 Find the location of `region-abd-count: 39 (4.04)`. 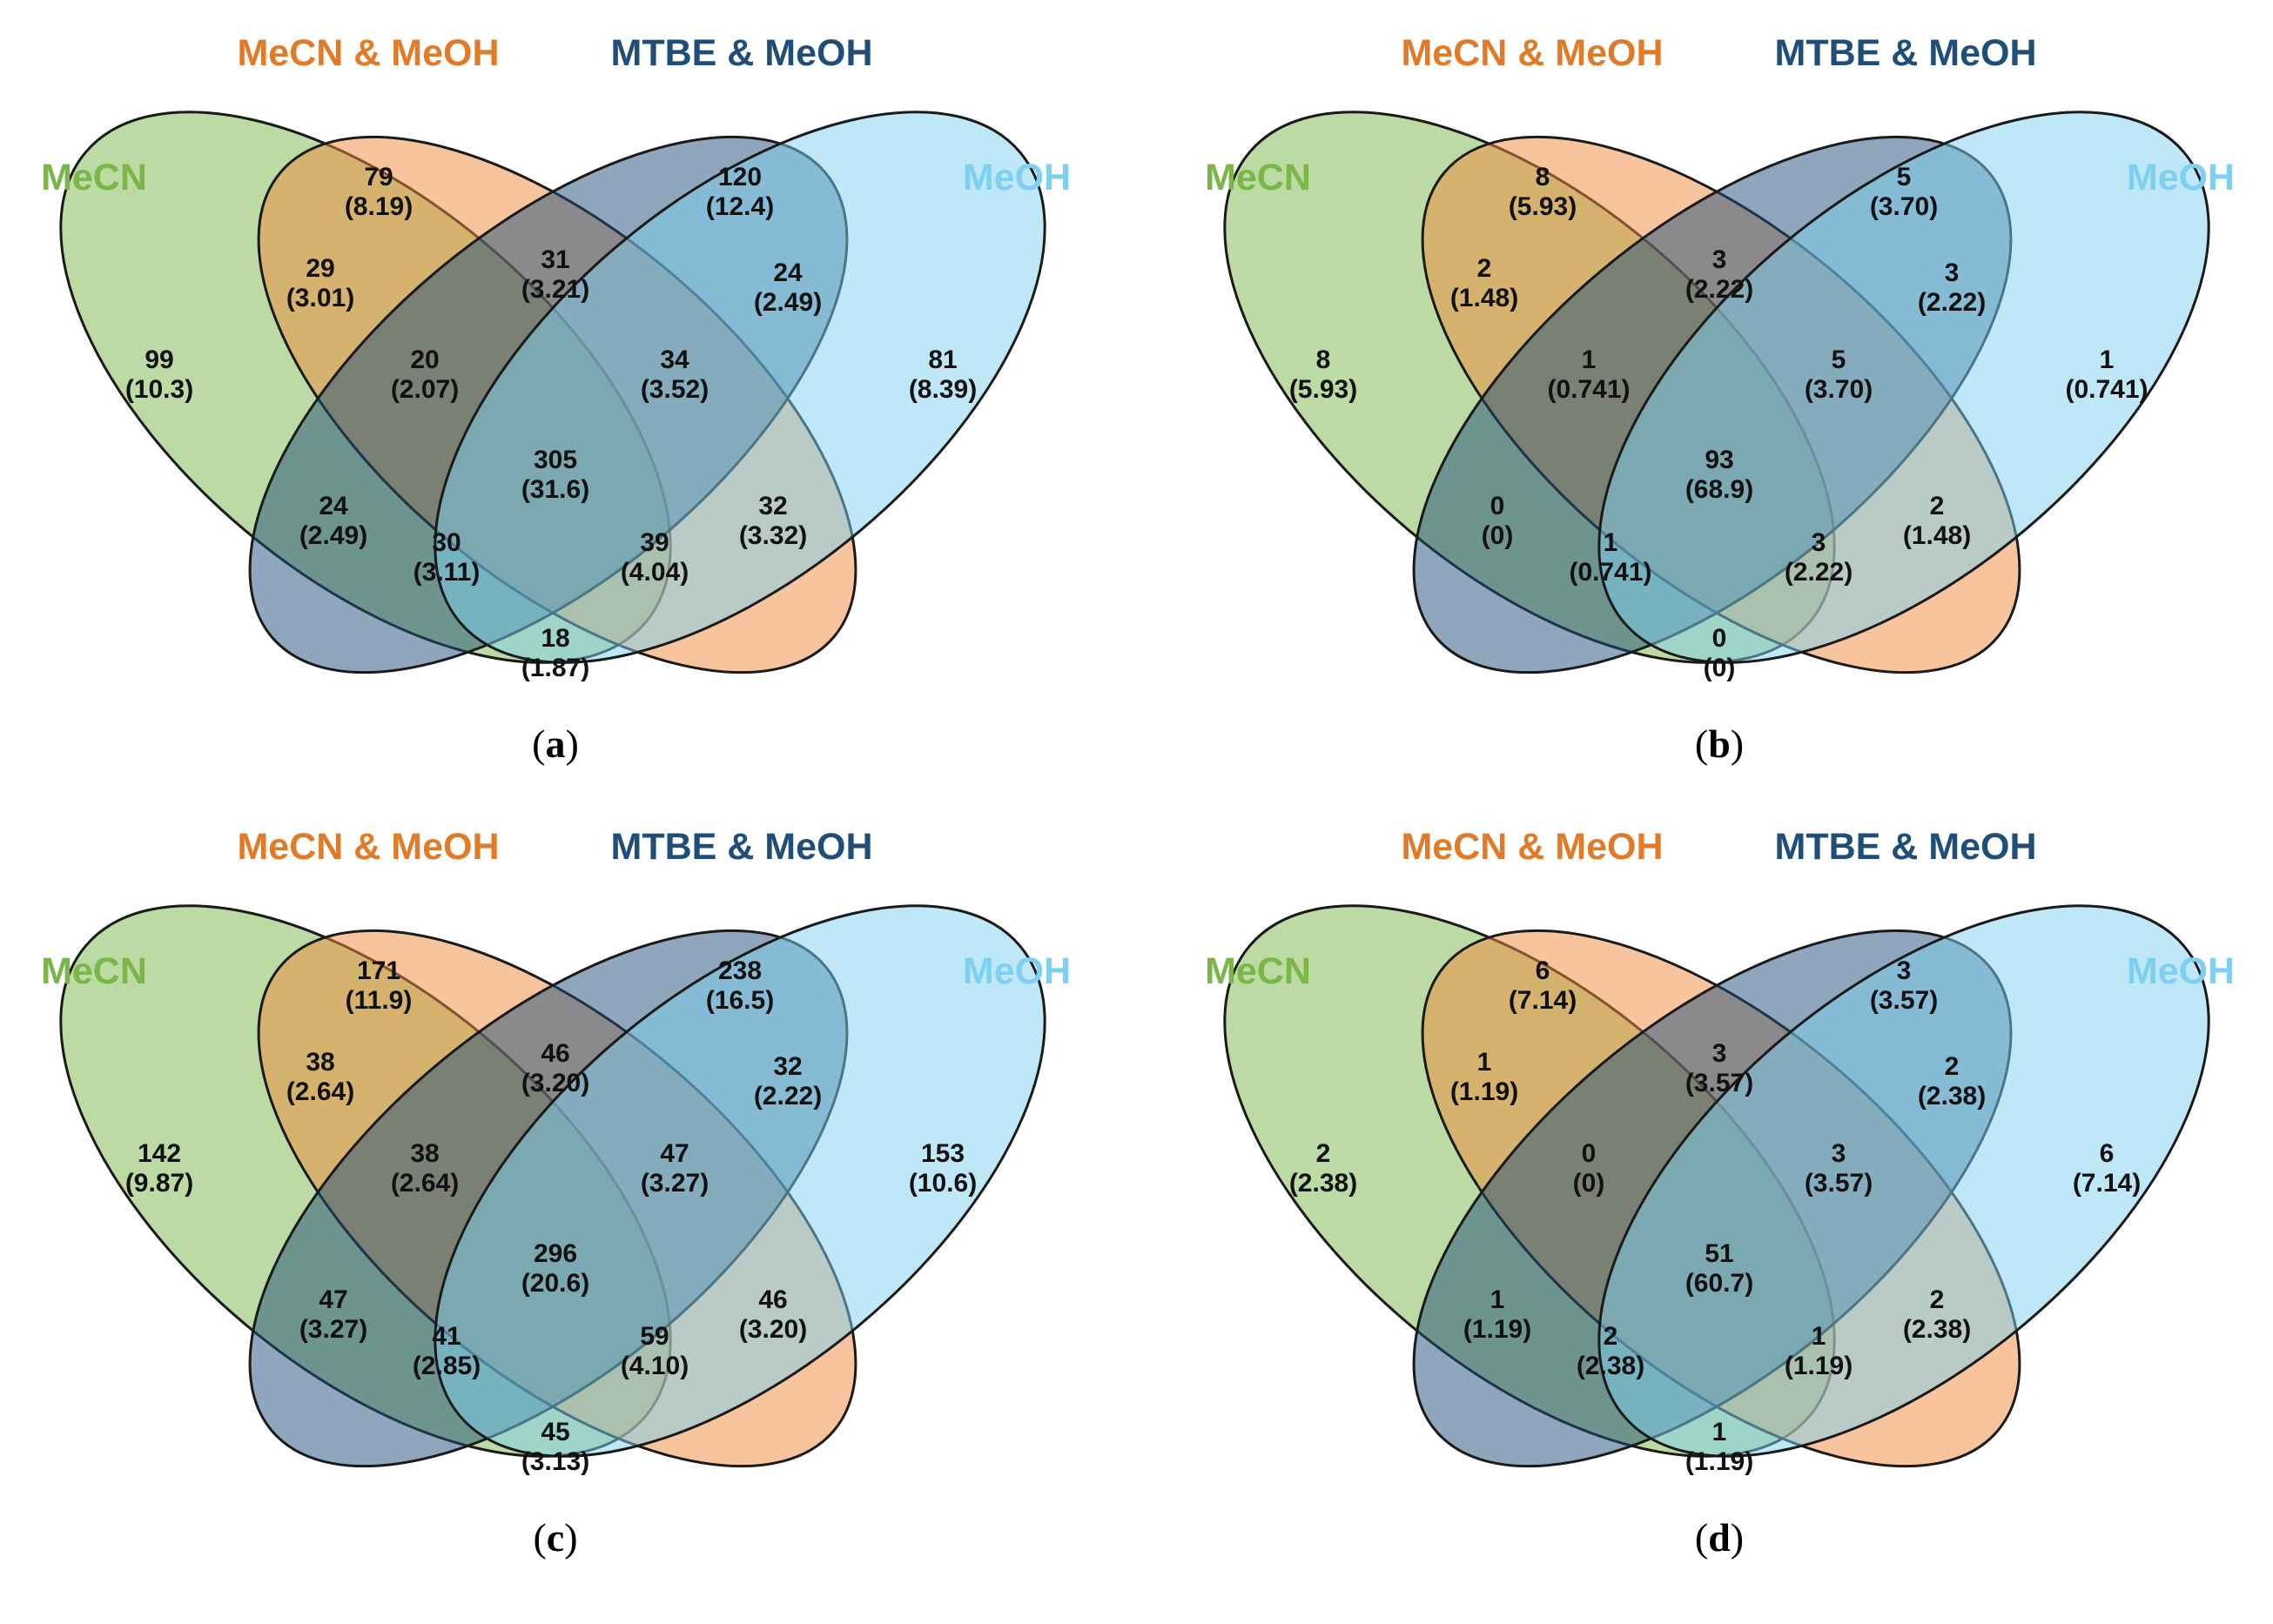

region-abd-count: 39 (4.04) is located at coordinates (655, 558).